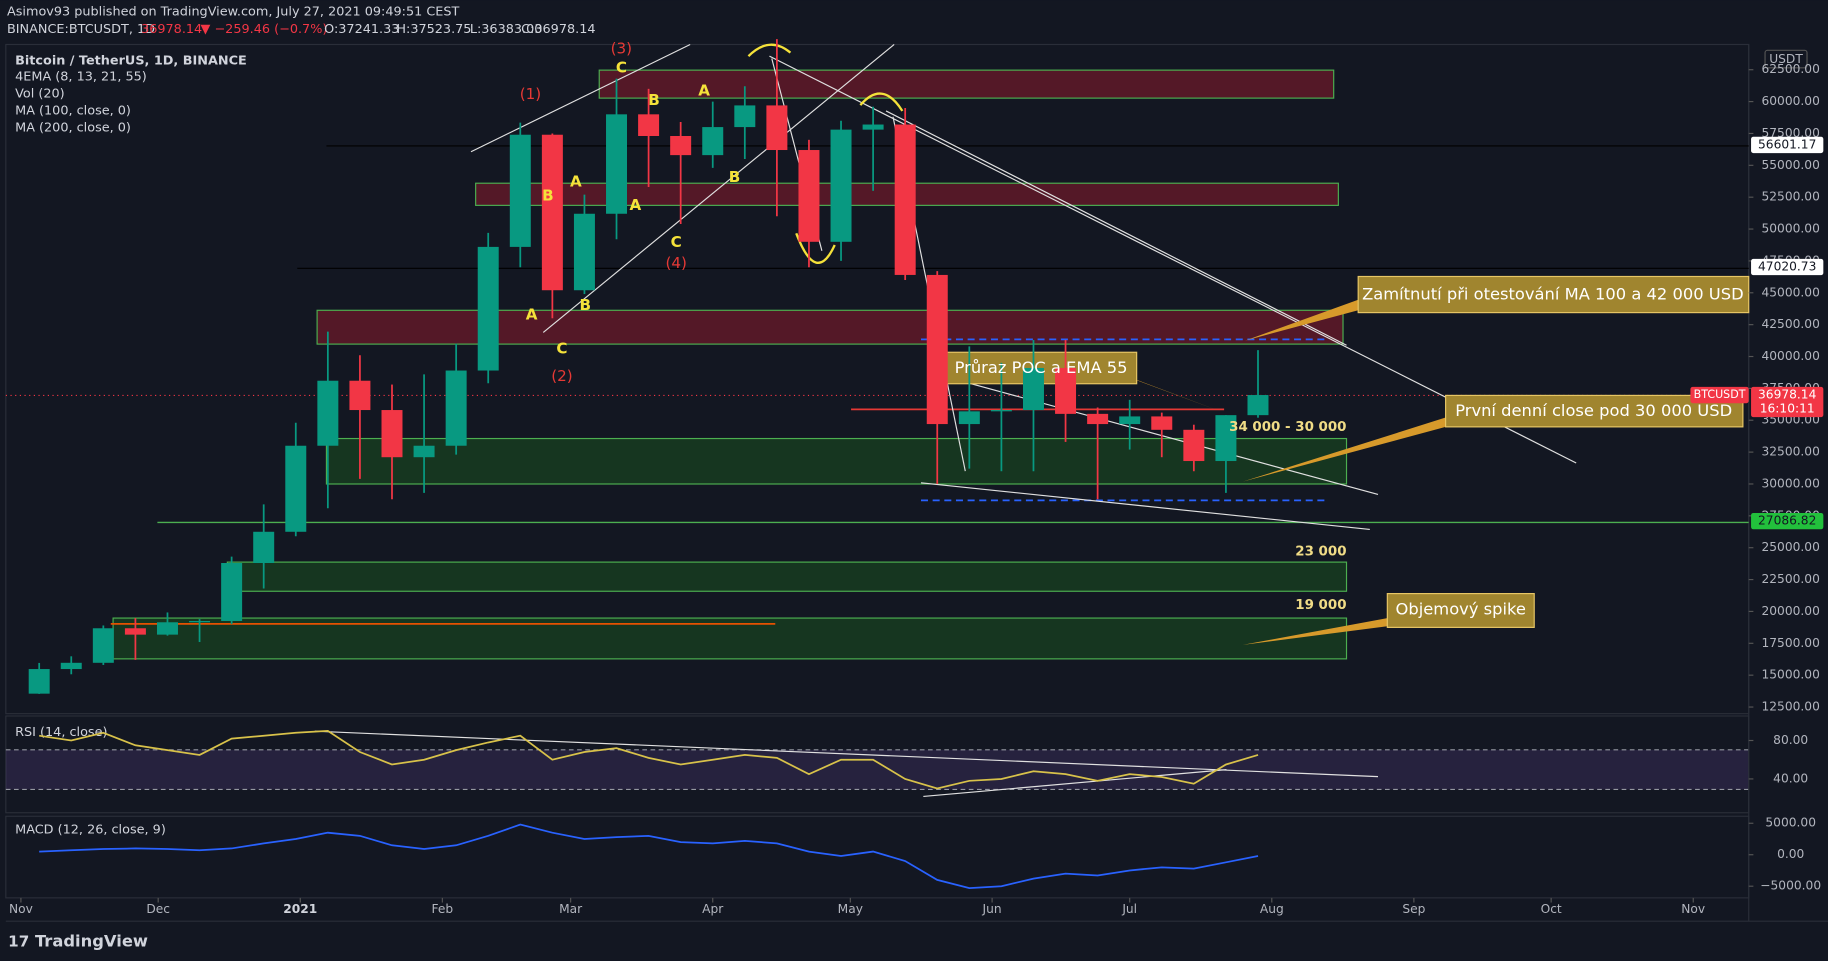 The width and height of the screenshot is (1828, 961). What do you see at coordinates (850, 909) in the screenshot?
I see `x-tick-label: May` at bounding box center [850, 909].